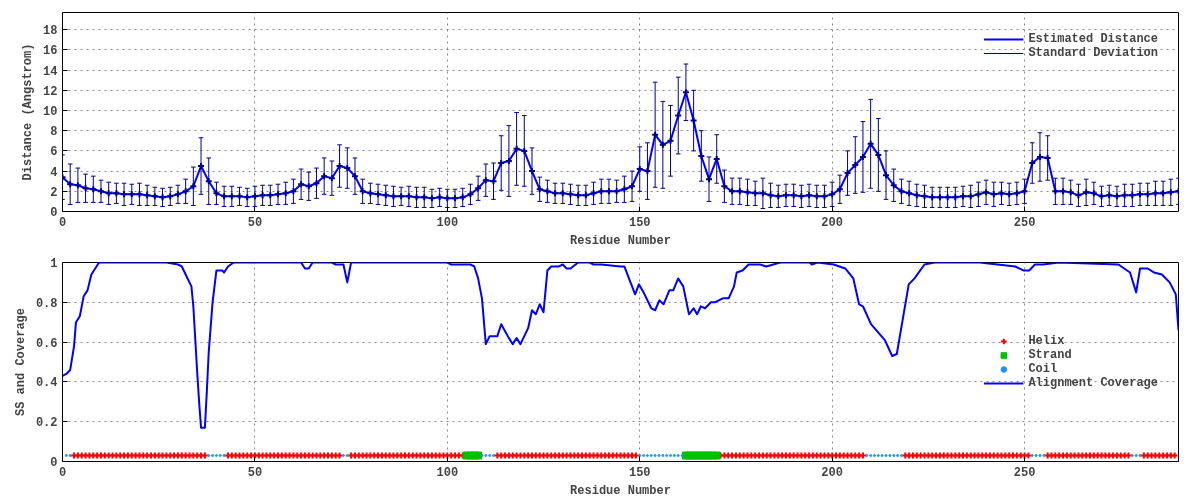 This screenshot has width=1200, height=500. Describe the element at coordinates (54, 172) in the screenshot. I see `y-tick-label: 4` at that location.